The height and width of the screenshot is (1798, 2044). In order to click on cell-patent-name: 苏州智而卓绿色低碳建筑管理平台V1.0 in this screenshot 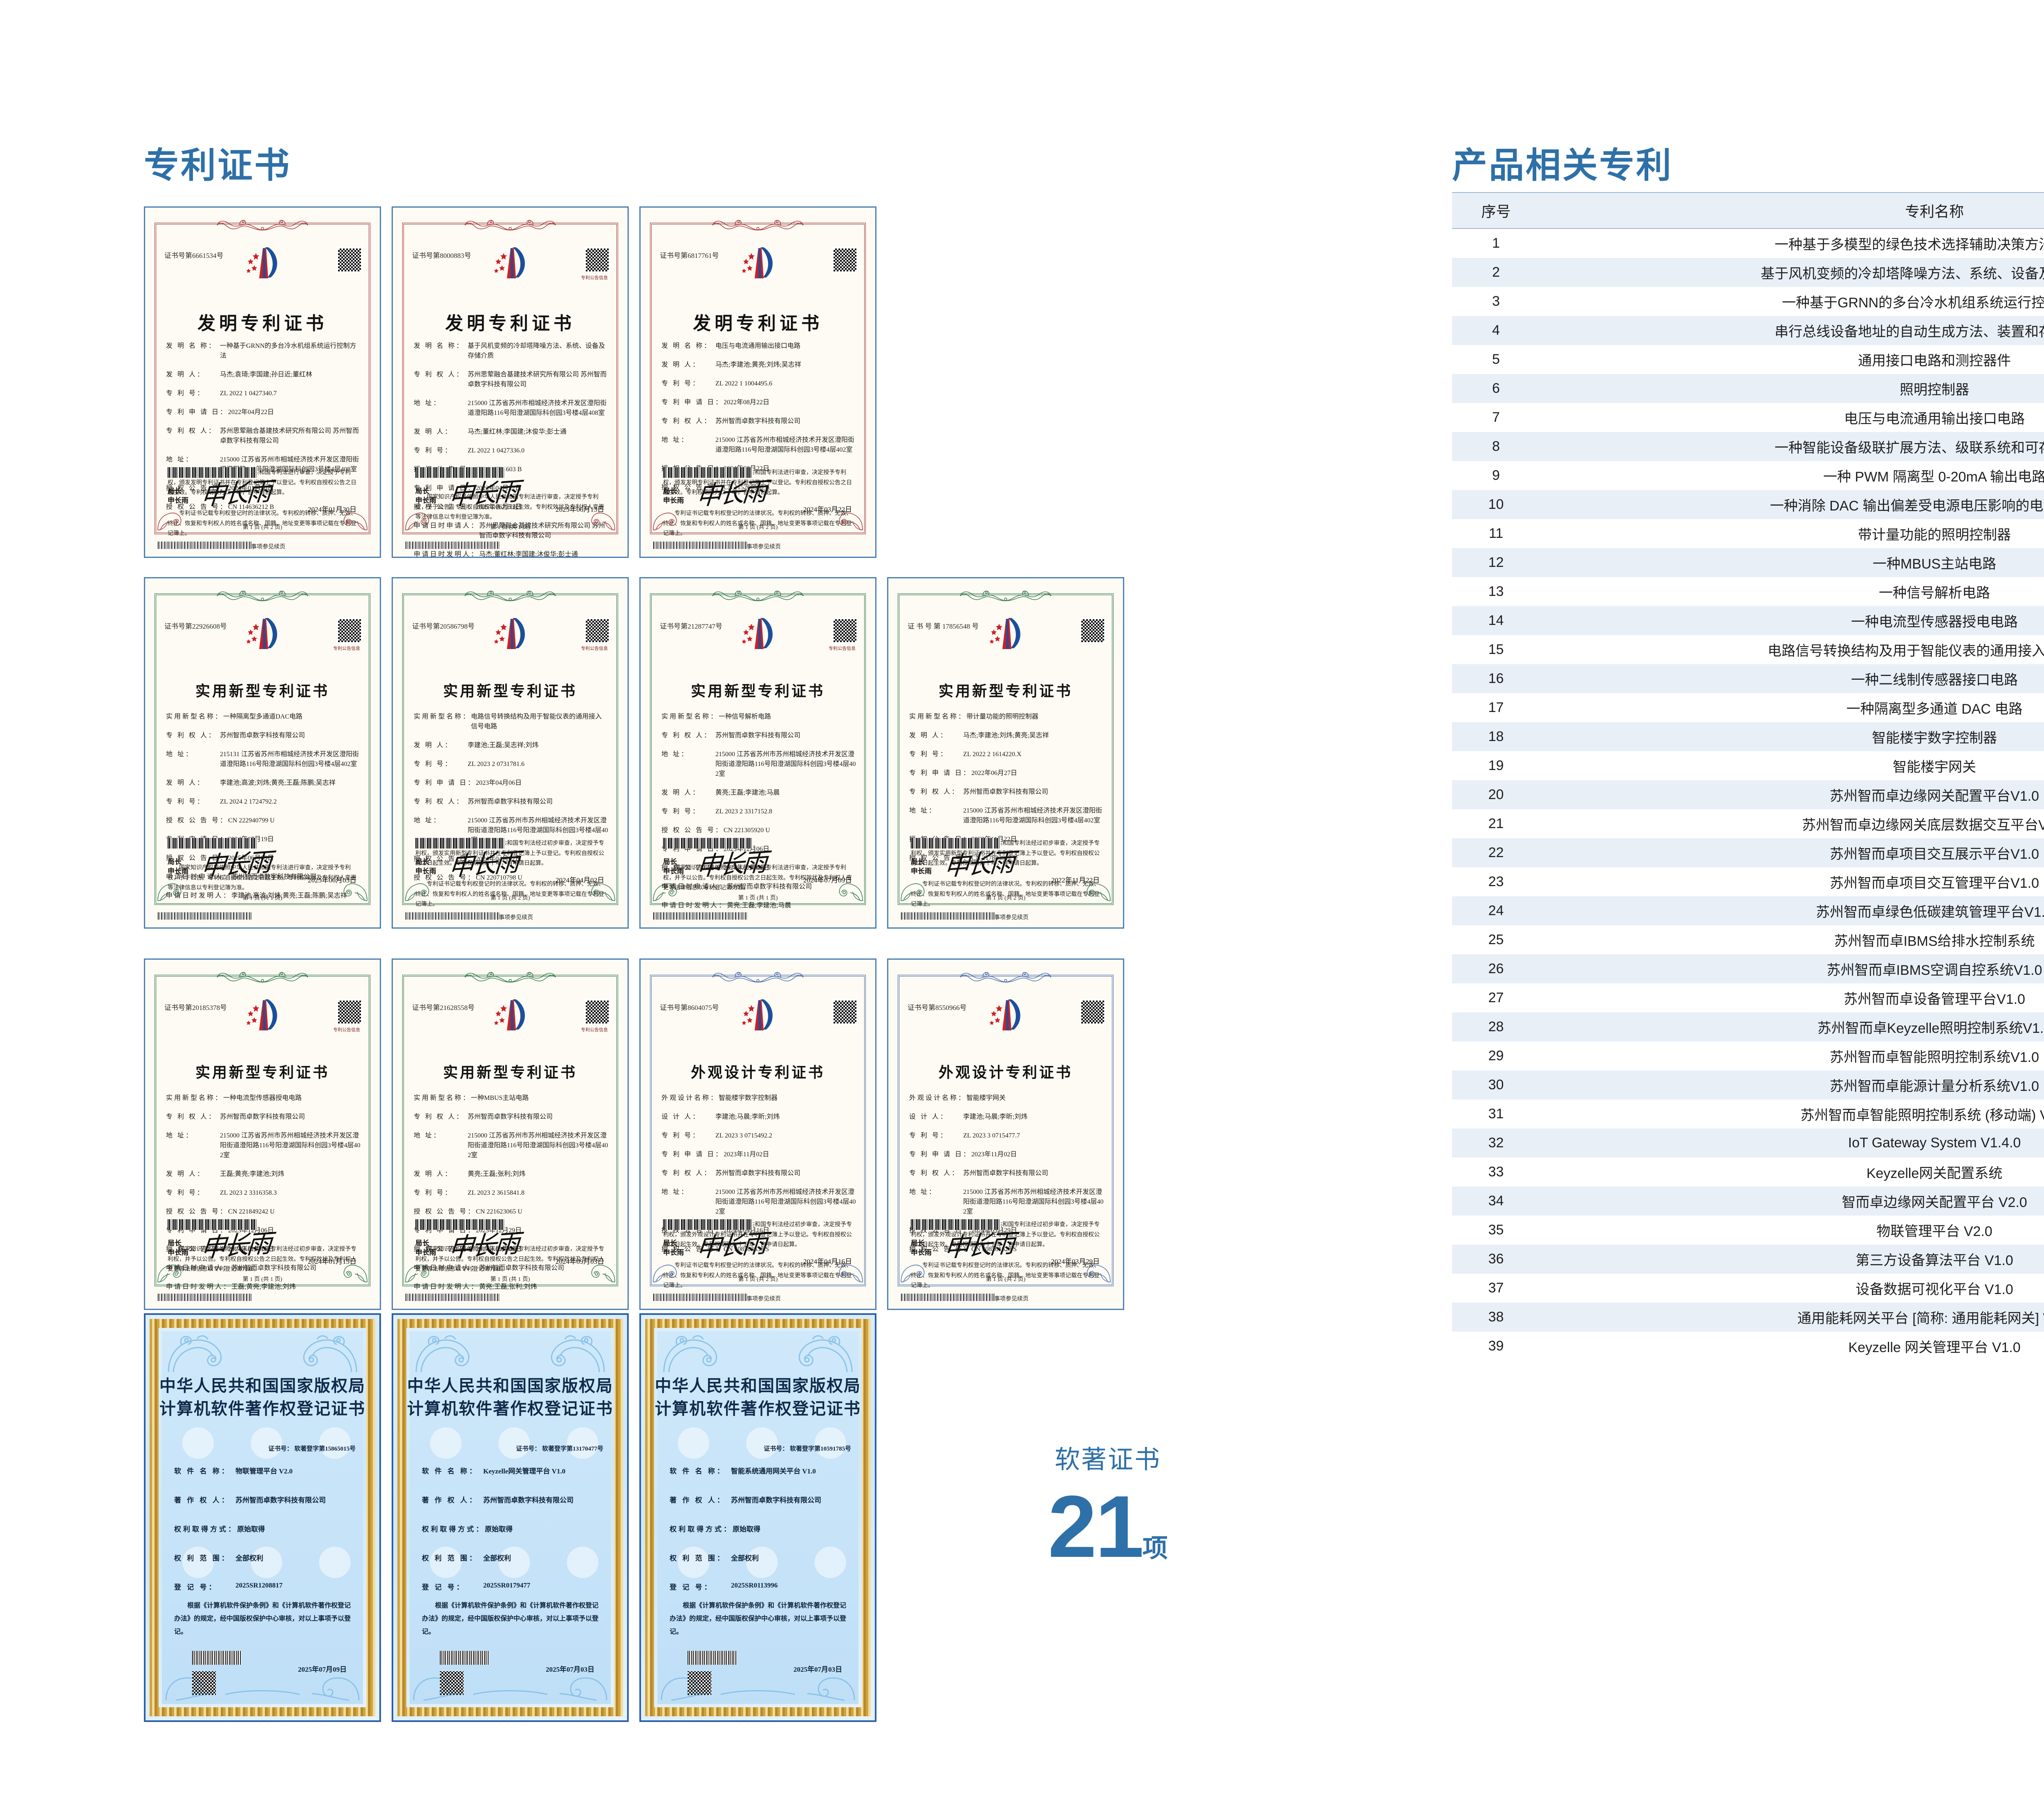, I will do `click(1792, 910)`.